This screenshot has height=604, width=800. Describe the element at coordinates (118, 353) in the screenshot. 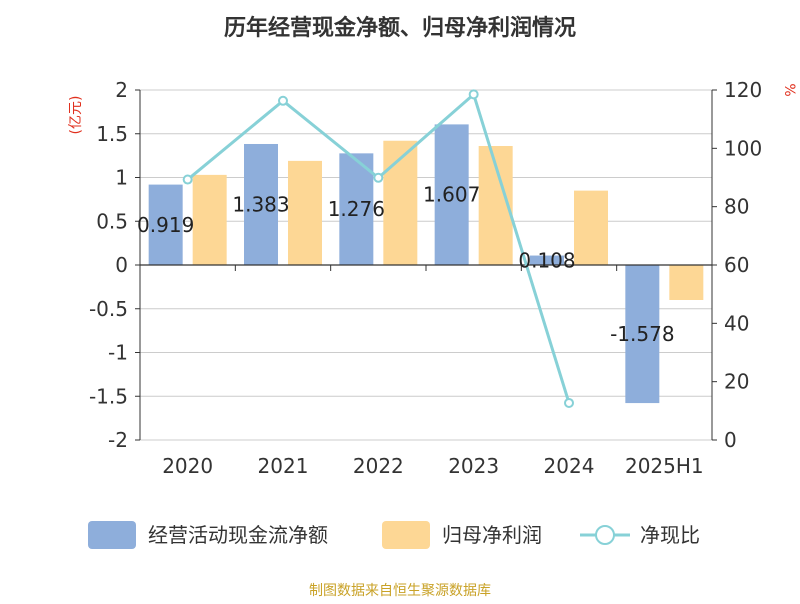

I see `y-left-tick-label: -1` at that location.